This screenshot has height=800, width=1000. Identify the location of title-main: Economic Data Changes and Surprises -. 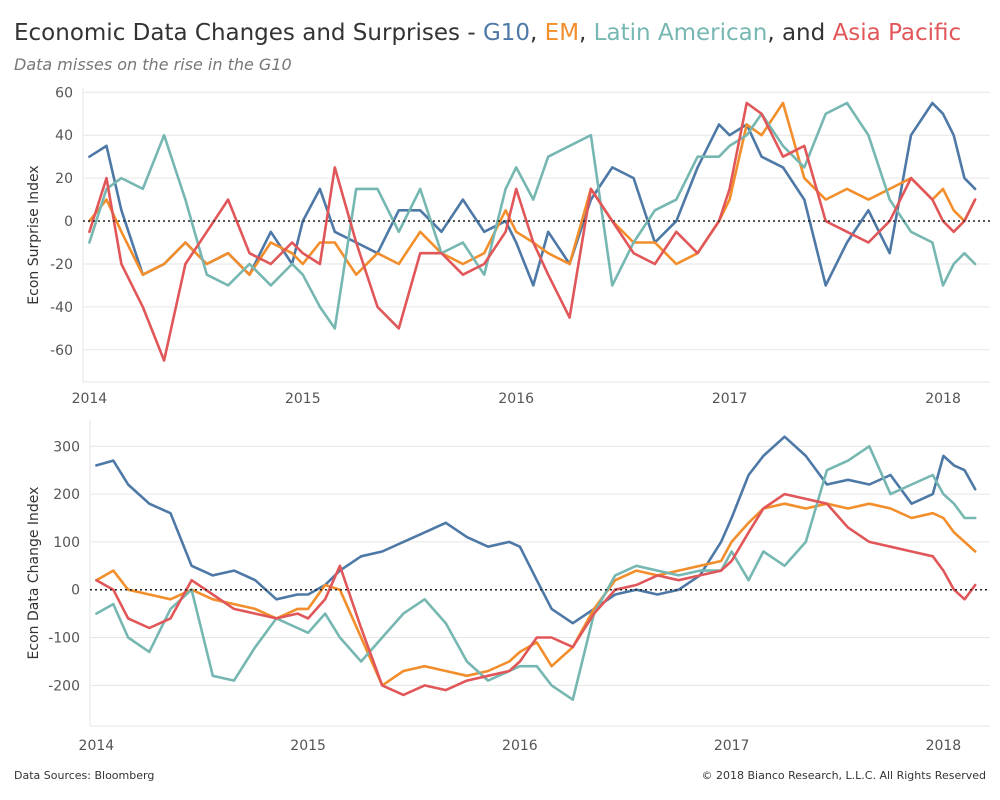
(248, 33).